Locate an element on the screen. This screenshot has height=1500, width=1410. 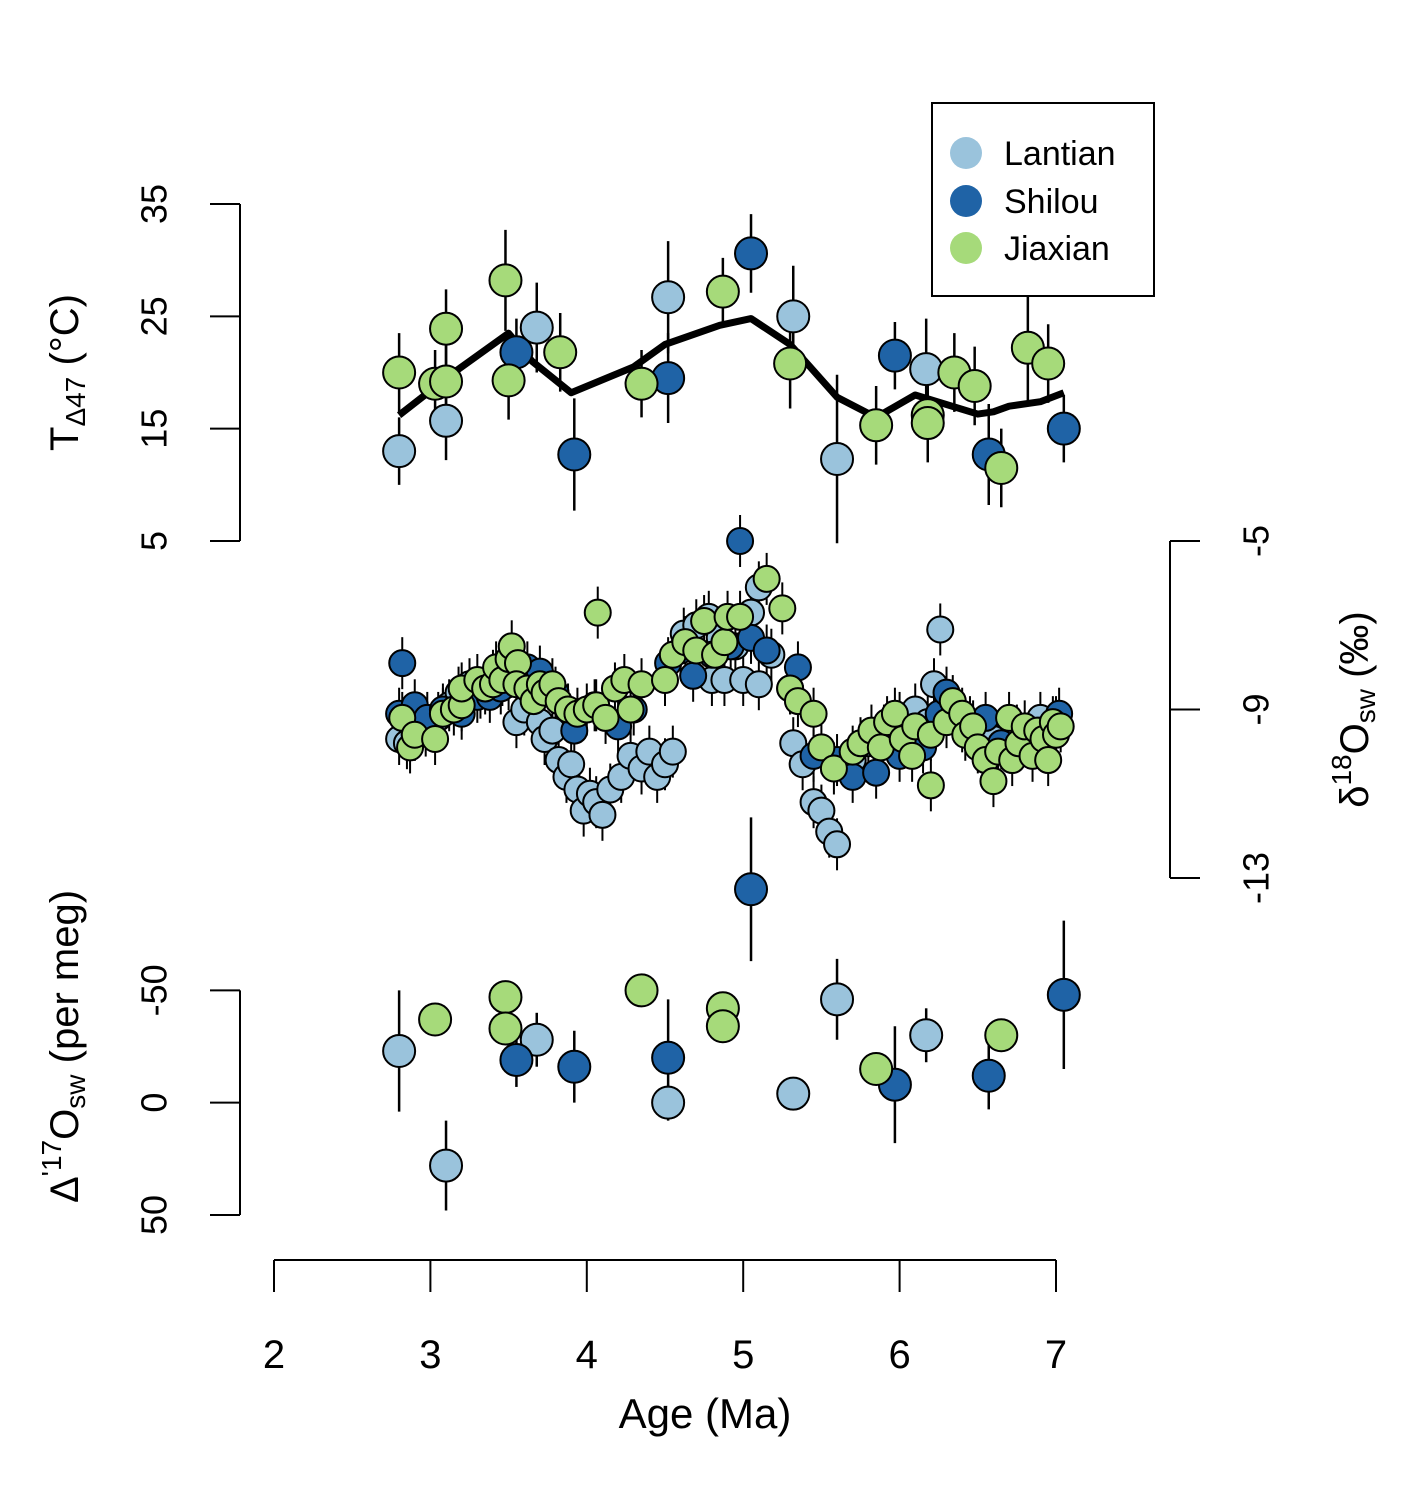
y-tick-label-temperature: 25 is located at coordinates (154, 316).